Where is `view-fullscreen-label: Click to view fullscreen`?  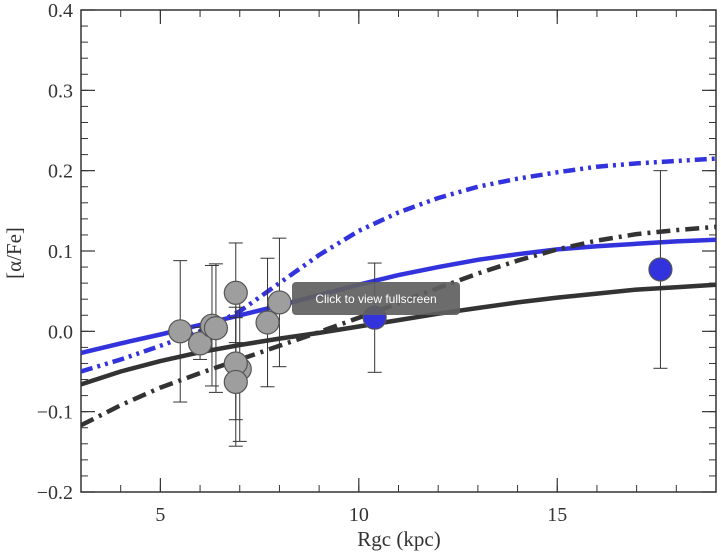
view-fullscreen-label: Click to view fullscreen is located at coordinates (376, 298).